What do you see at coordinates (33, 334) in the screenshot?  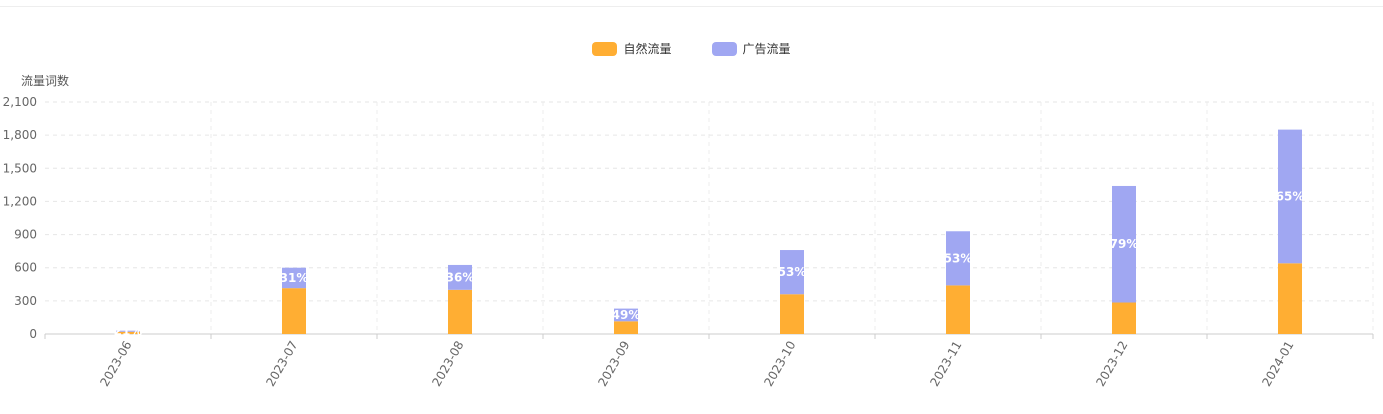 I see `y-tick-label: 0` at bounding box center [33, 334].